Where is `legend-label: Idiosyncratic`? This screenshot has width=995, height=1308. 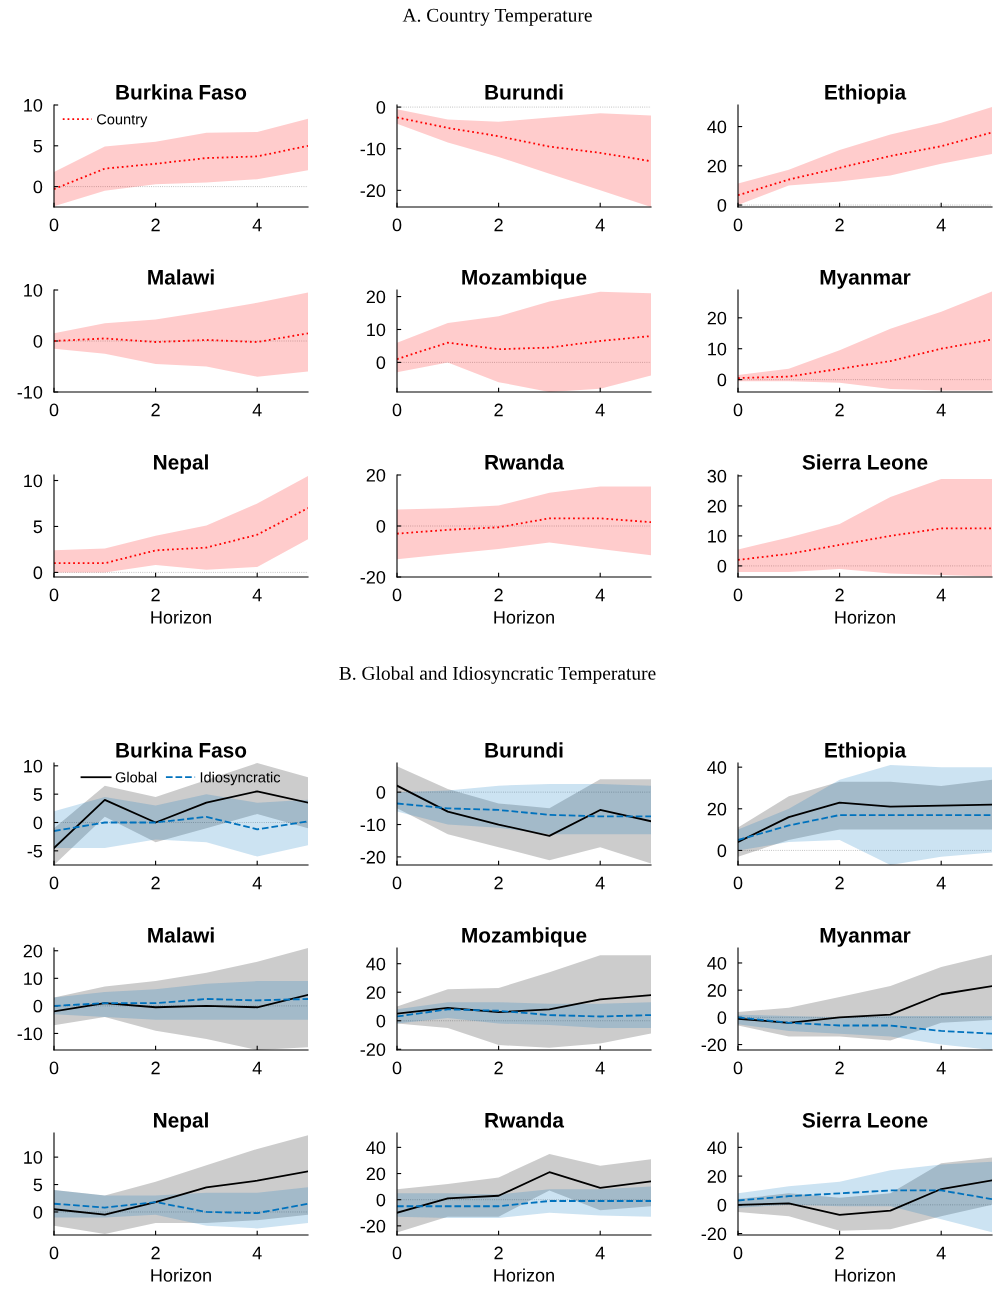 legend-label: Idiosyncratic is located at coordinates (240, 778).